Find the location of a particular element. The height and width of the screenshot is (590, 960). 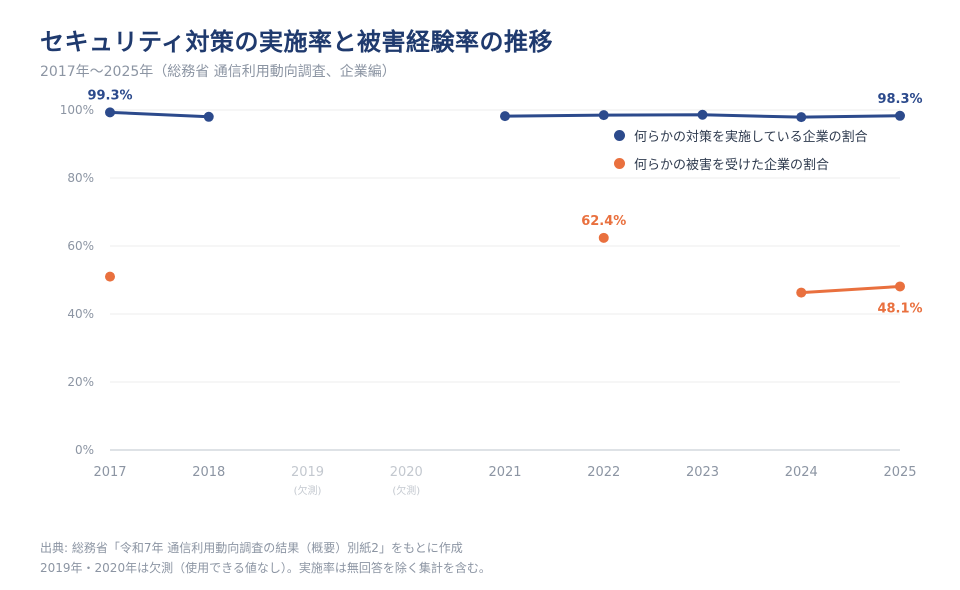

legend: 何らかの対策を実施している企業の割合 何らかの被害を受けた企業の割合 is located at coordinates (741, 149).